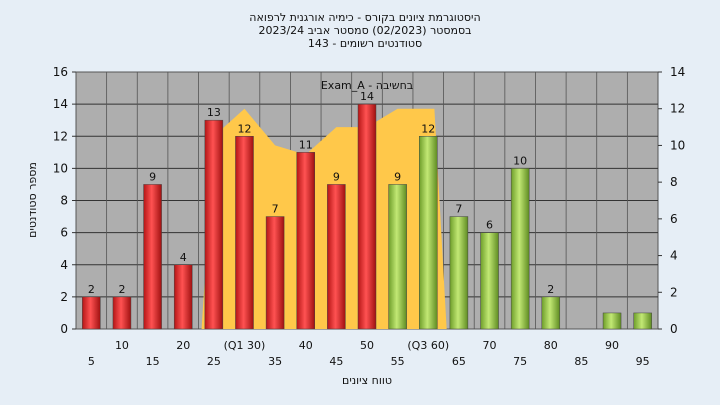 The image size is (720, 405). What do you see at coordinates (91, 289) in the screenshot?
I see `bar-label-5: 2` at bounding box center [91, 289].